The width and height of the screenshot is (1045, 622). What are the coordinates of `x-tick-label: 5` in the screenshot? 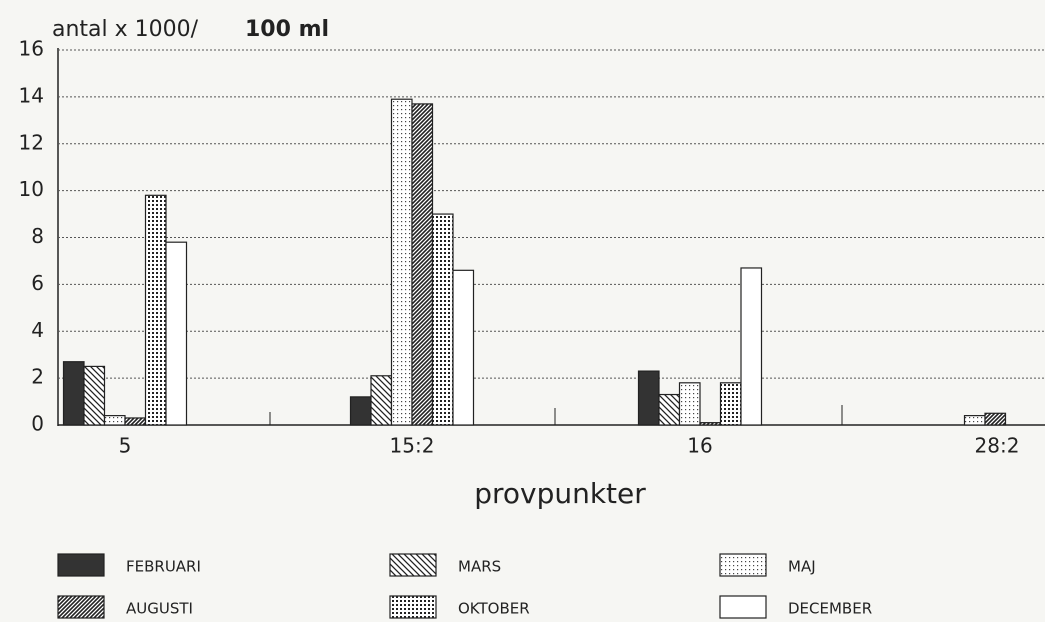 It's located at (125, 446).